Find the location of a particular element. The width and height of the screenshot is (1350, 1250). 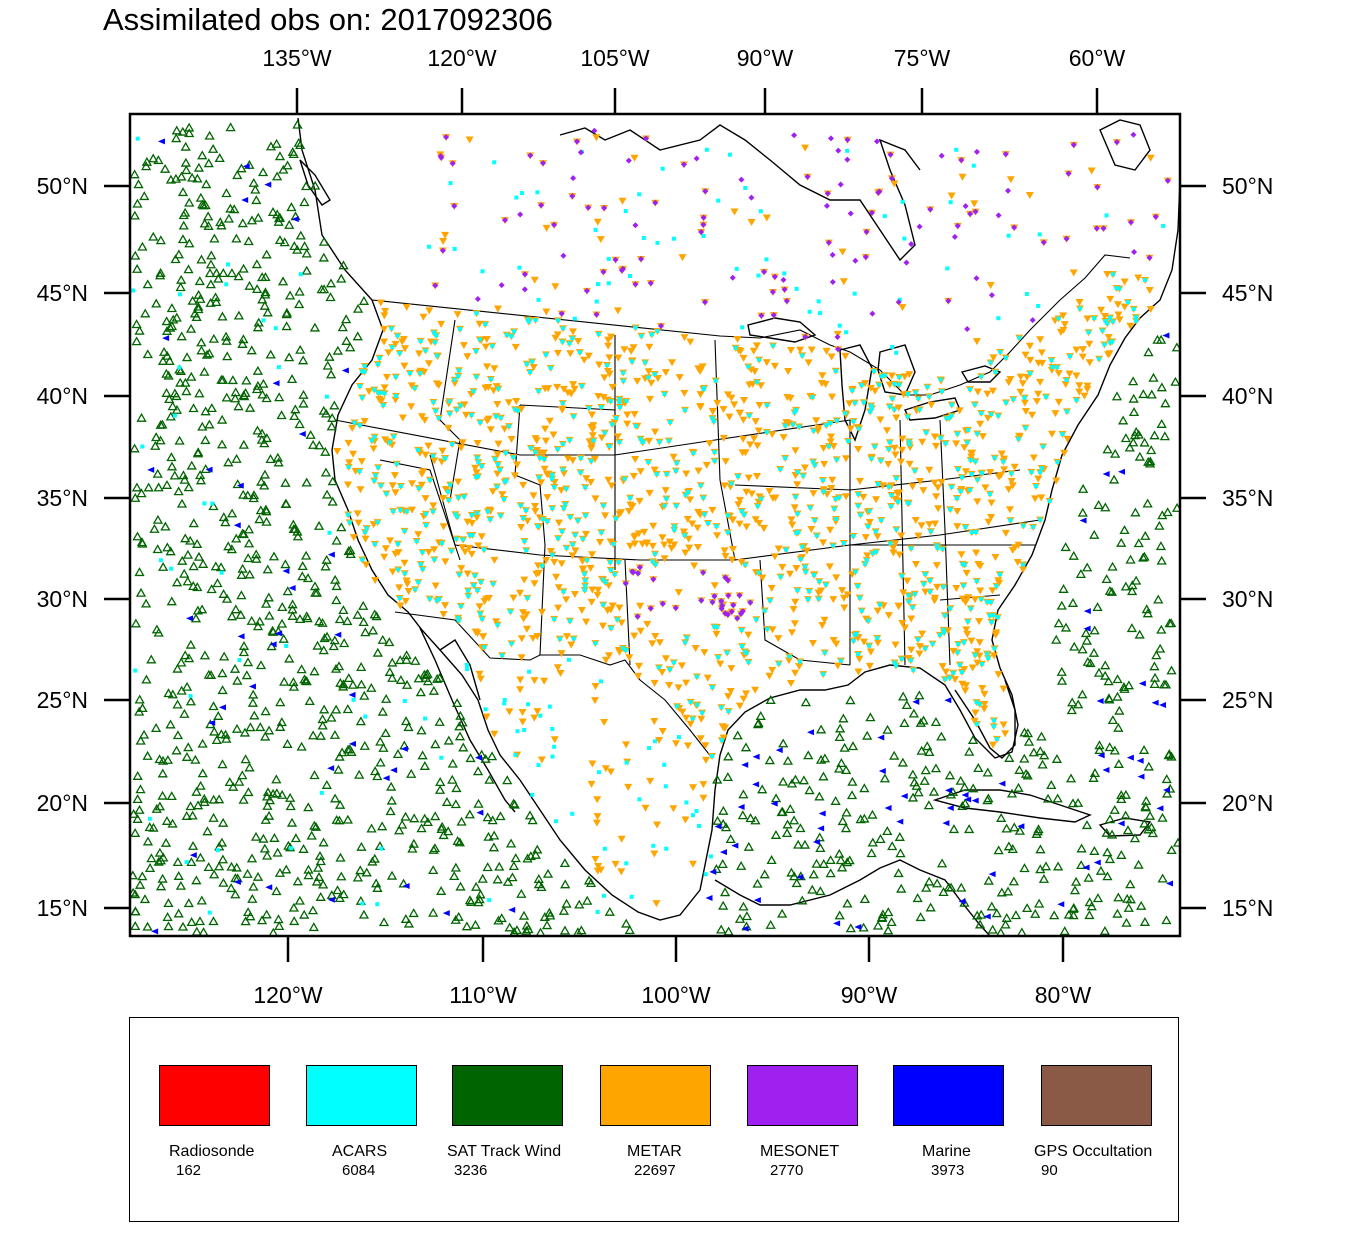

bottom-lon-label: 110°W is located at coordinates (483, 995).